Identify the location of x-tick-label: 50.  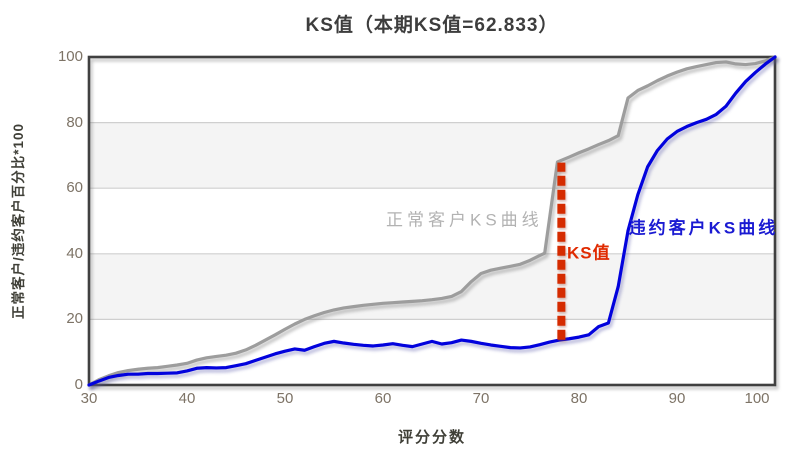
(285, 398).